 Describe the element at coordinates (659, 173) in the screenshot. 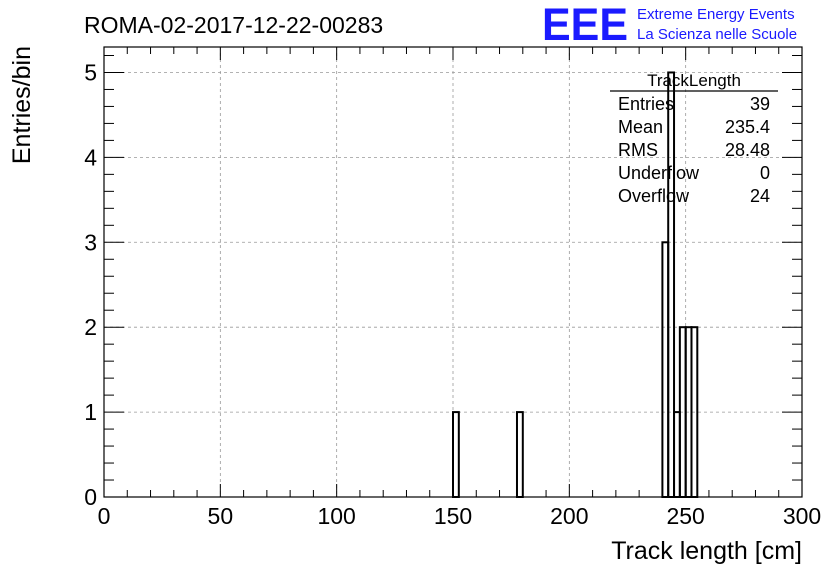

I see `stats-label: Underflow` at that location.